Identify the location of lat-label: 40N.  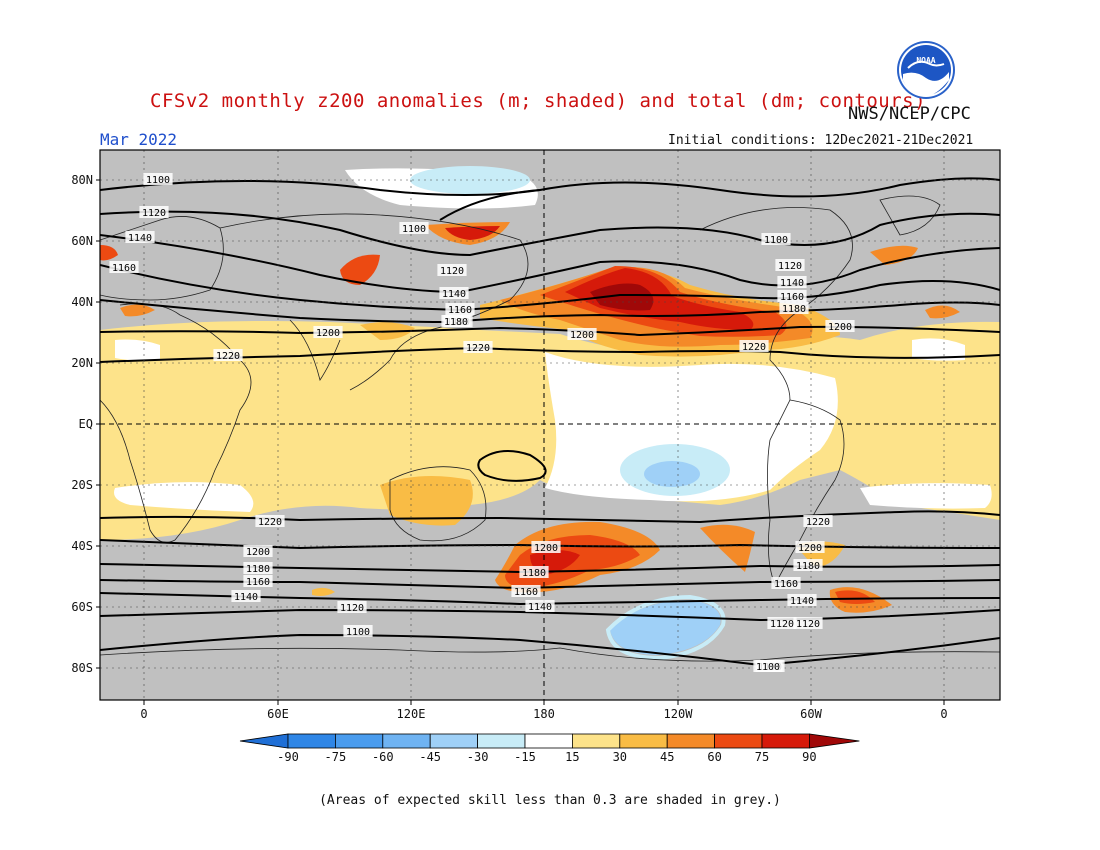
(82, 302).